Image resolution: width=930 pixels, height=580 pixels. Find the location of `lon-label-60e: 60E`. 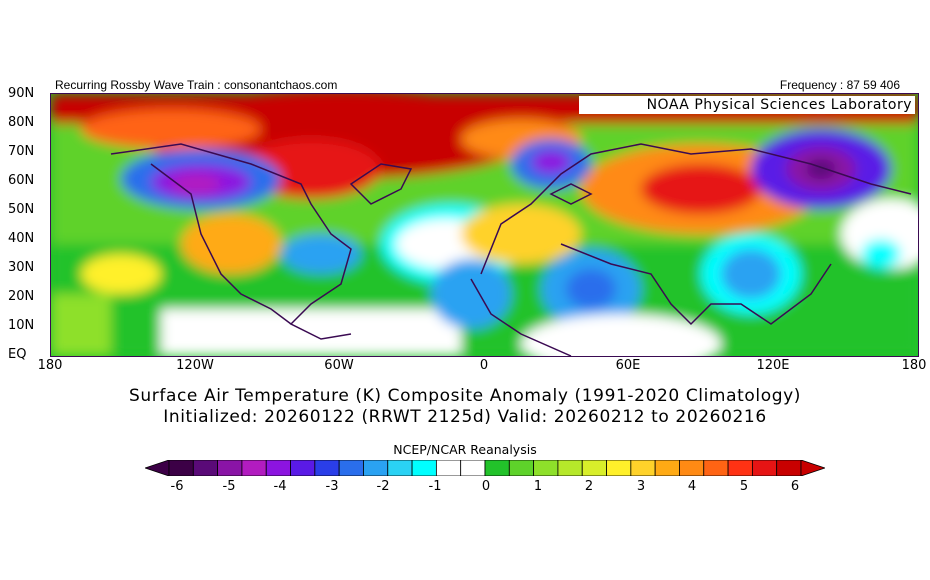

lon-label-60e: 60E is located at coordinates (628, 365).